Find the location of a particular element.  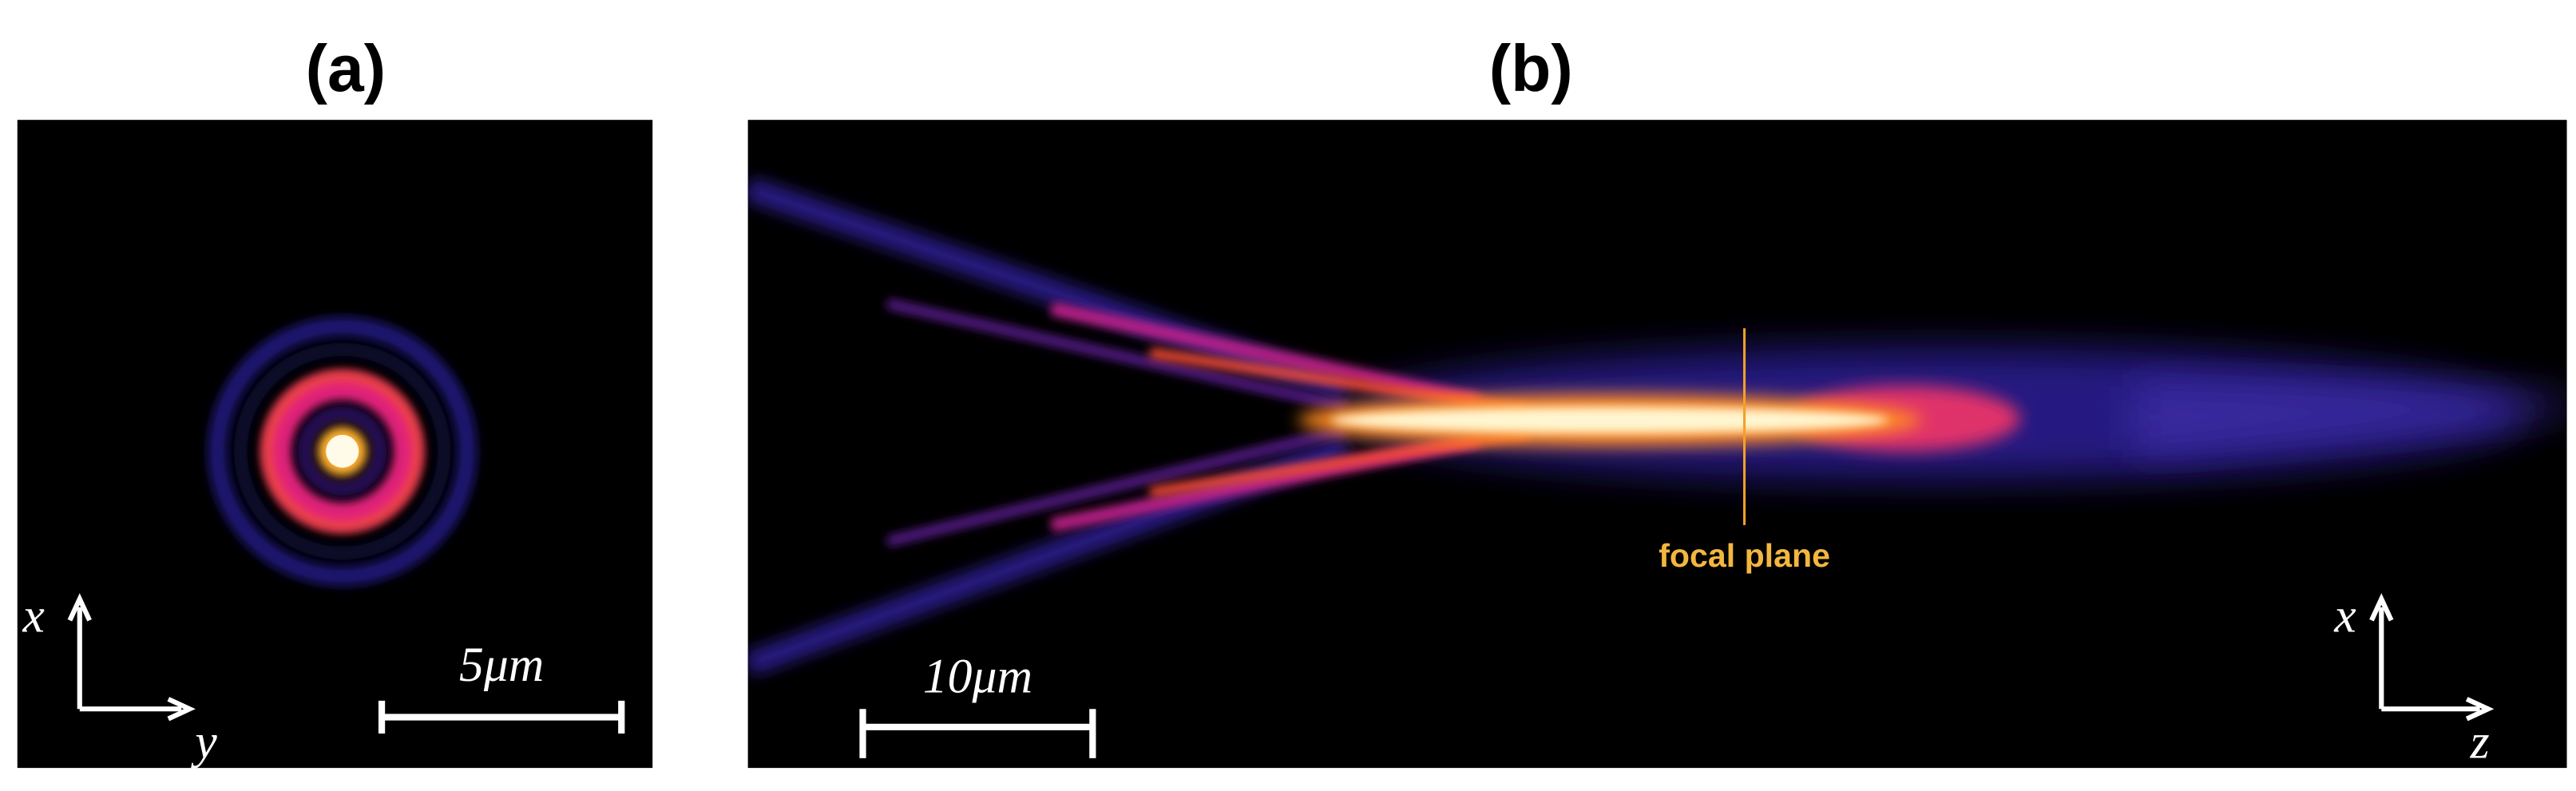

scale-bar-label: 10μm is located at coordinates (978, 676).